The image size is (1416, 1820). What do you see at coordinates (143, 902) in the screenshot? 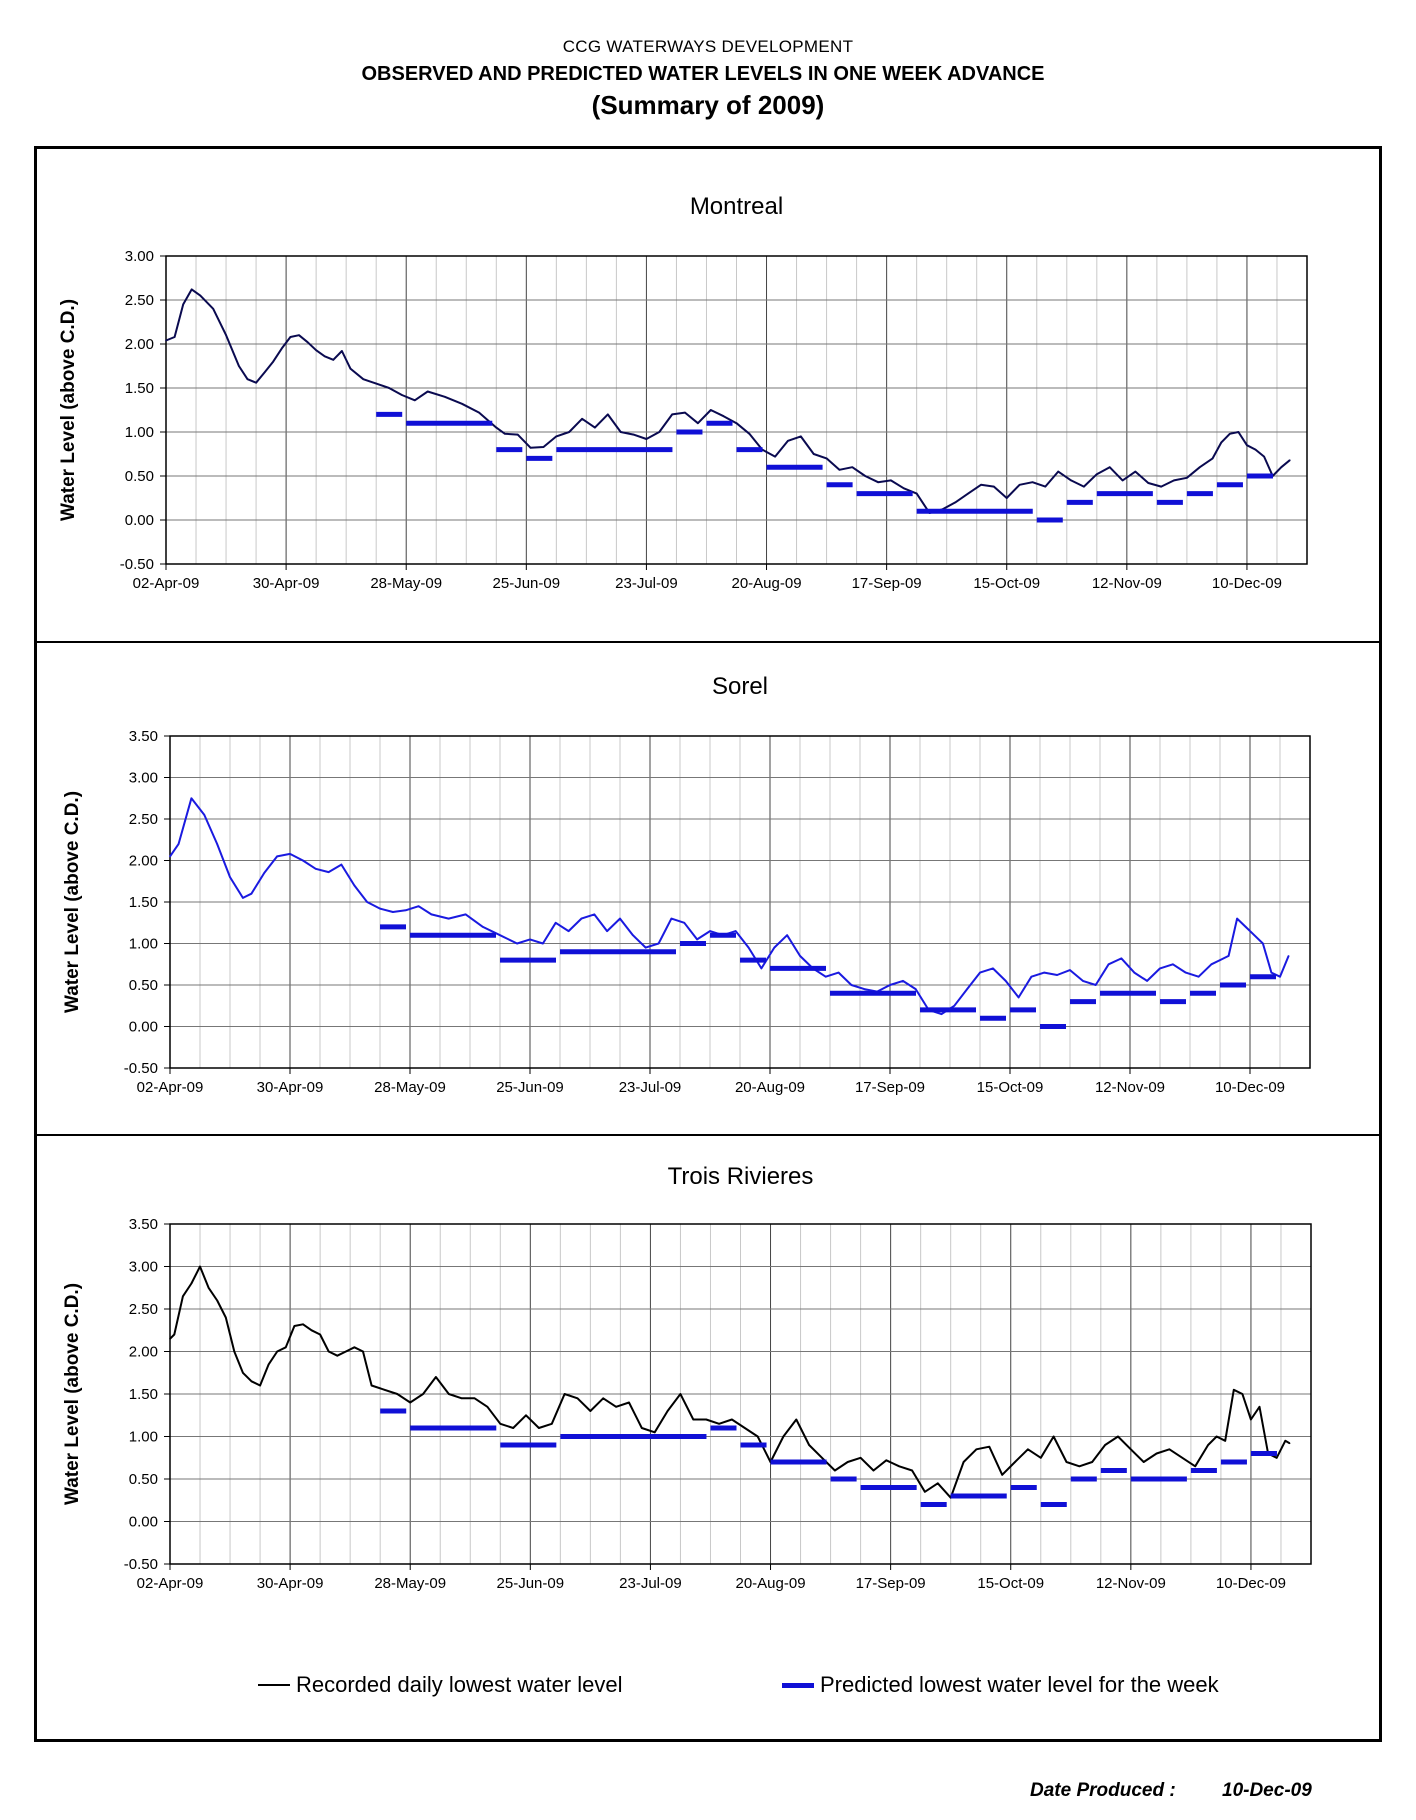
I see `y-tick-label: 1.50` at bounding box center [143, 902].